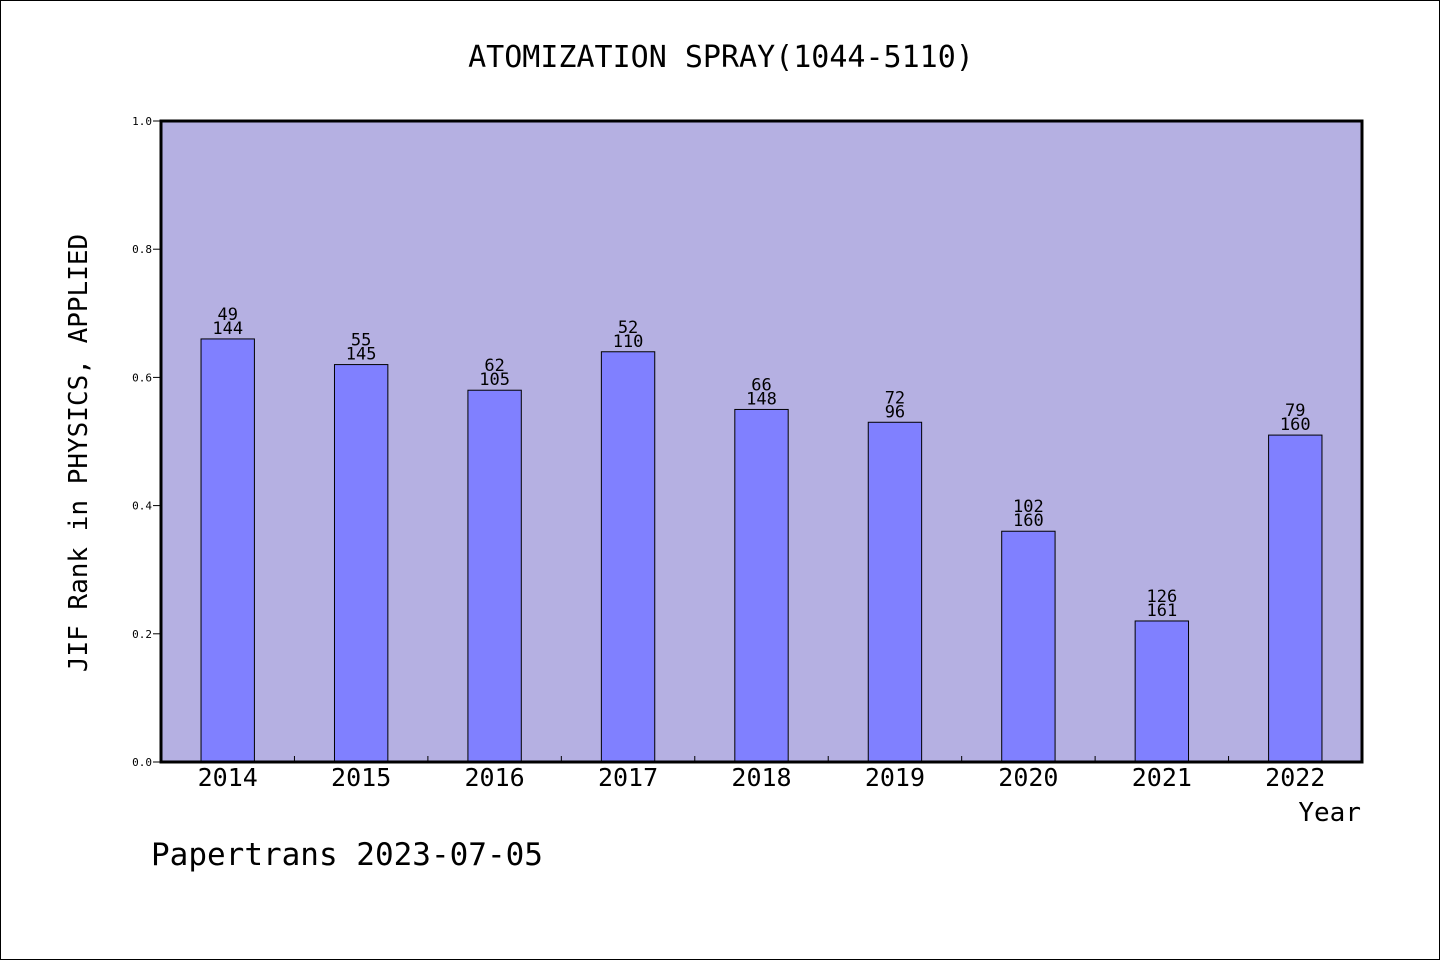 The width and height of the screenshot is (1440, 966). Describe the element at coordinates (361, 341) in the screenshot. I see `bar-rank-label: 55` at that location.